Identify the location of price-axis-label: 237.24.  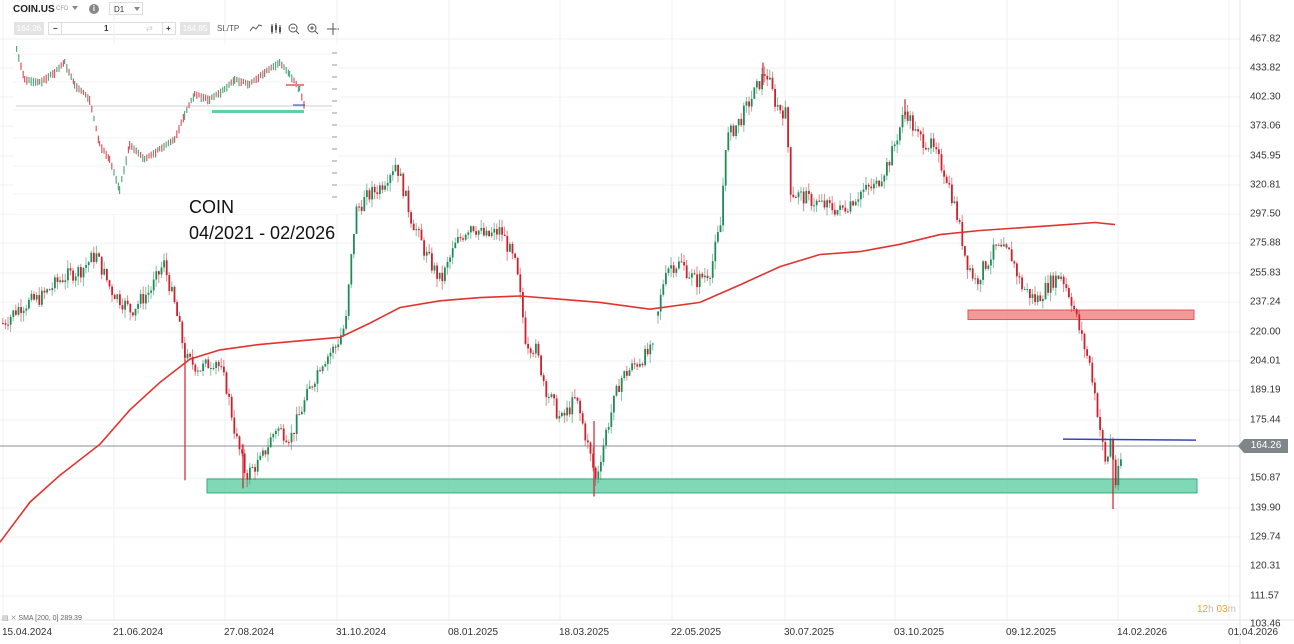
(1265, 302).